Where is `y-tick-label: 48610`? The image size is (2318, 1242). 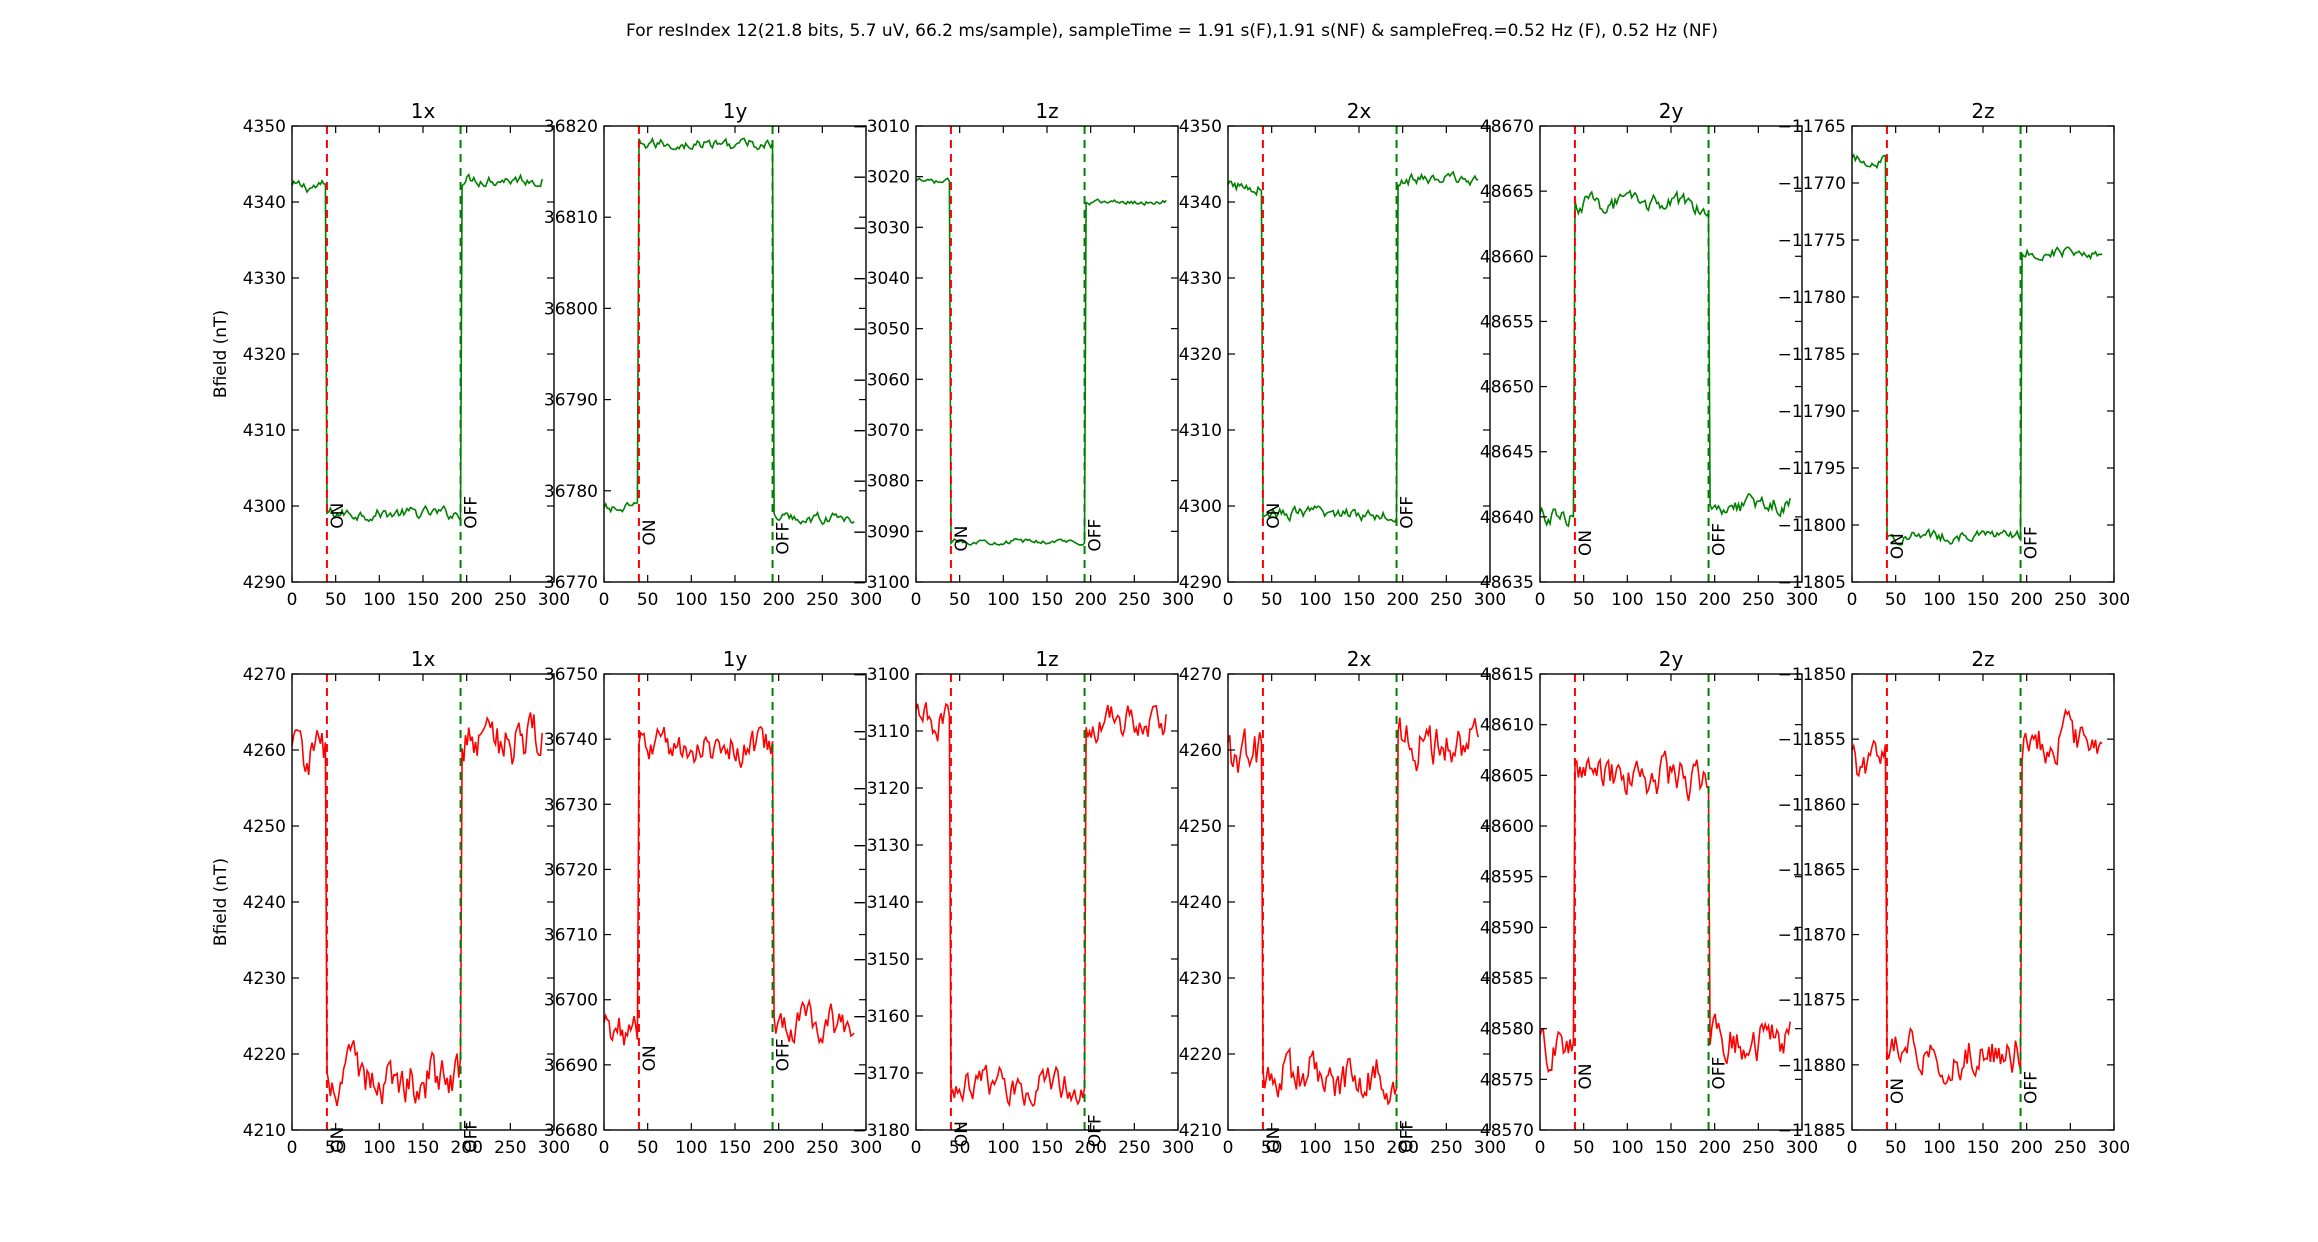 y-tick-label: 48610 is located at coordinates (1507, 726).